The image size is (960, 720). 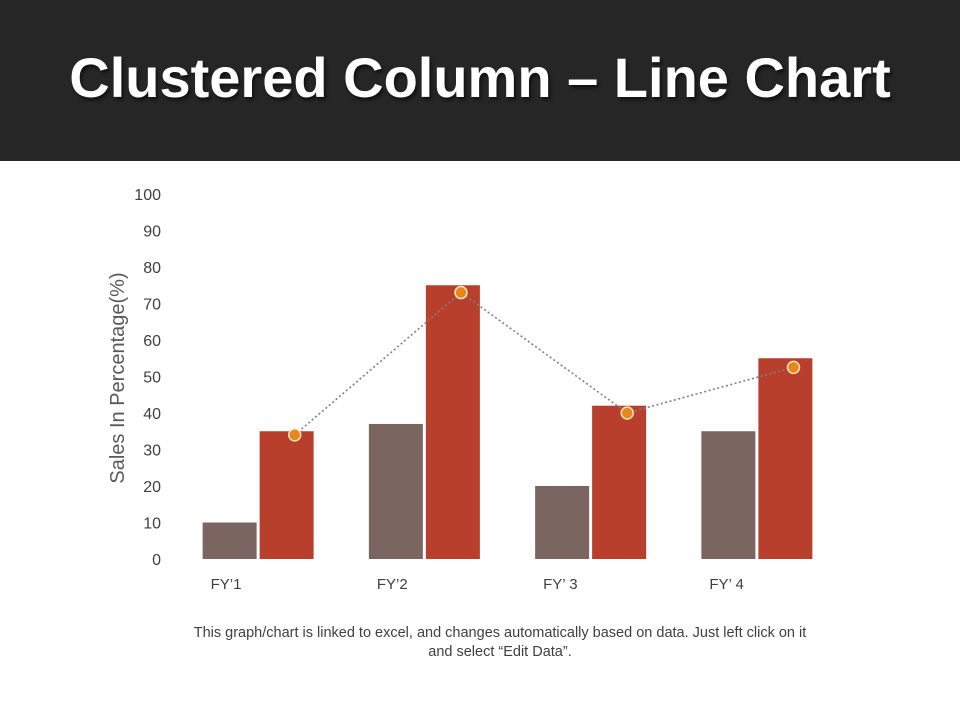 What do you see at coordinates (560, 584) in the screenshot?
I see `x-tick-label: FY’ 3` at bounding box center [560, 584].